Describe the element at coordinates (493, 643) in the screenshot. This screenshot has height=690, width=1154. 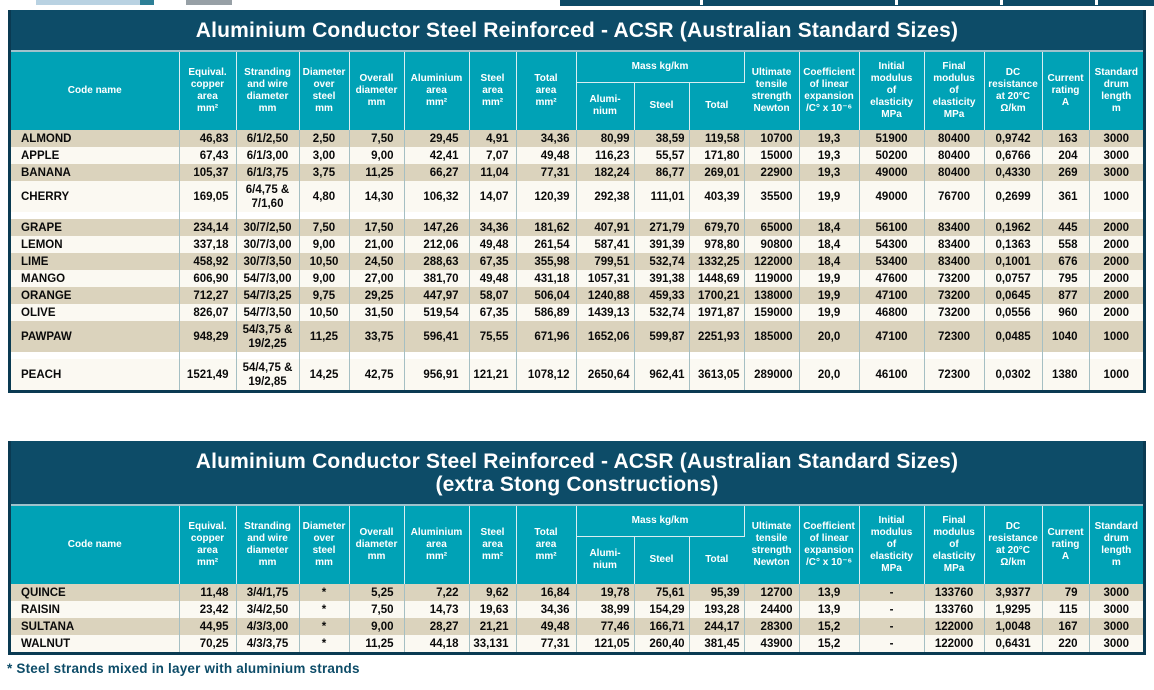
I see `value-cell: 33,131` at that location.